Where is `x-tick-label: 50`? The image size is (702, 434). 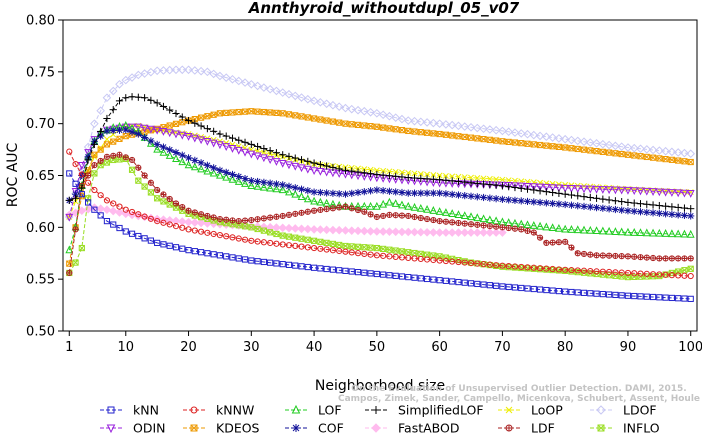 x-tick-label: 50 is located at coordinates (377, 347).